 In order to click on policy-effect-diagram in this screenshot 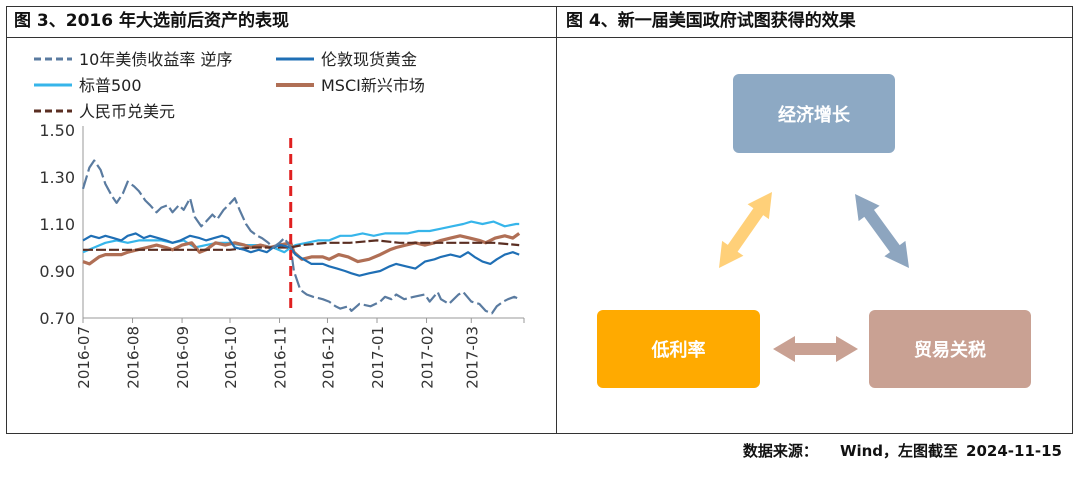, I will do `click(814, 277)`.